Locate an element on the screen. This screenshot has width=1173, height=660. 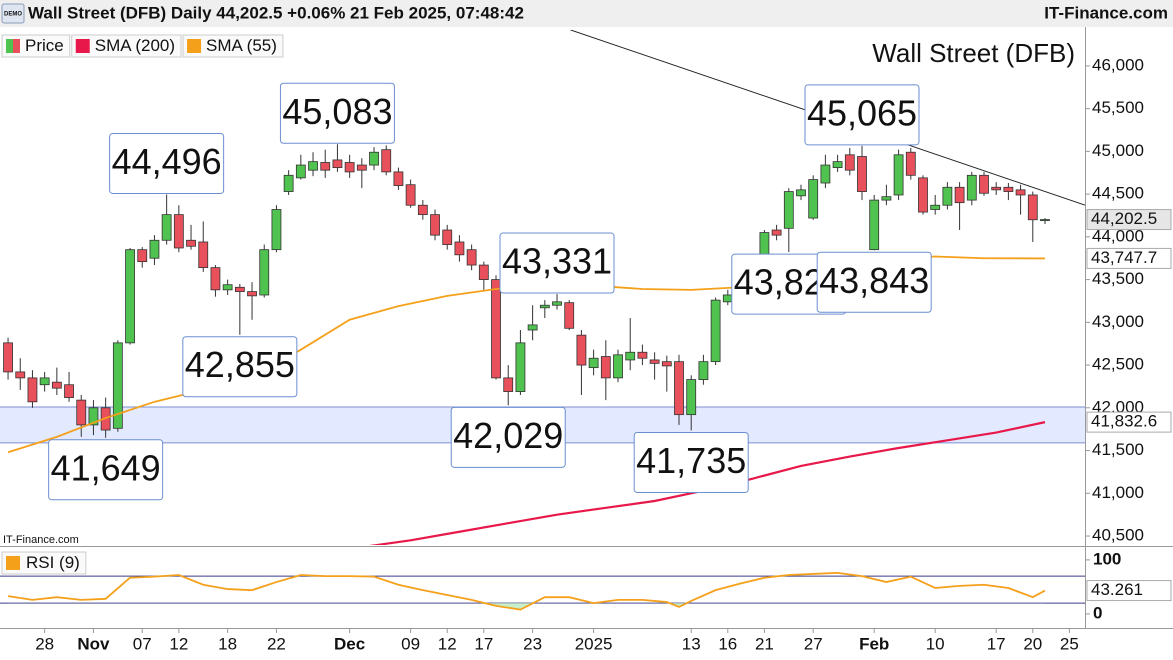
x-tick-label: 20 is located at coordinates (1032, 643).